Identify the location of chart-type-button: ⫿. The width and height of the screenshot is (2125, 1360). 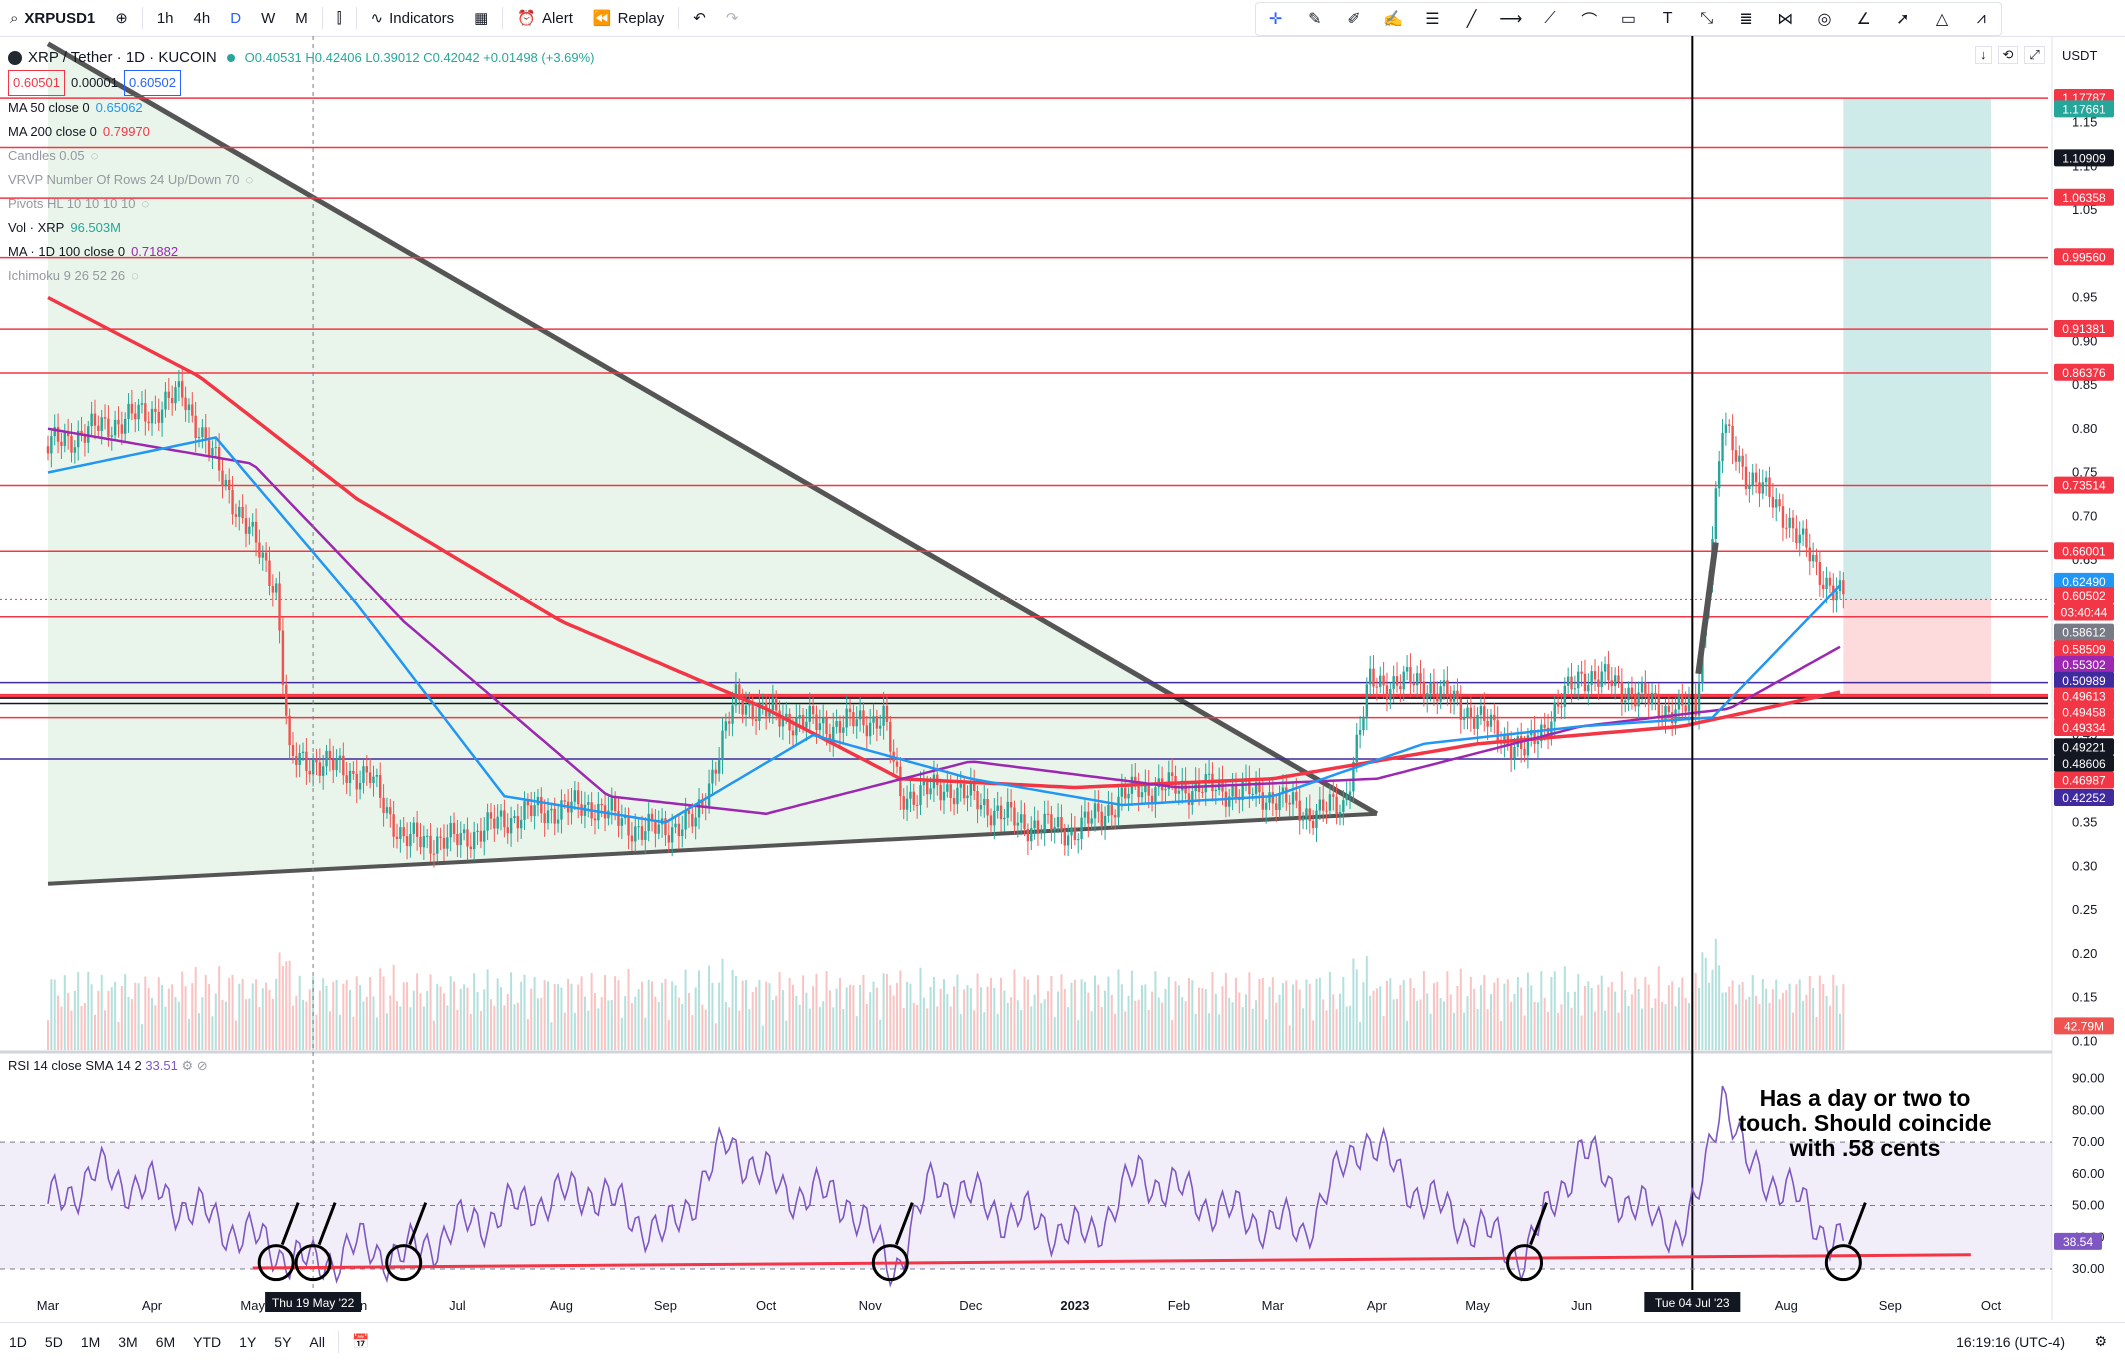
(339, 18).